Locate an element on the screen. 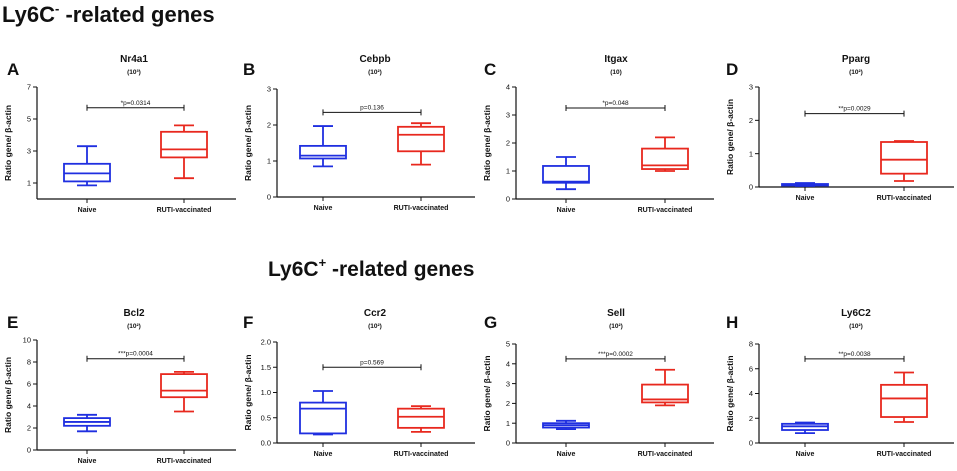 This screenshot has height=471, width=957. chart-title: Bcl2 is located at coordinates (134, 313).